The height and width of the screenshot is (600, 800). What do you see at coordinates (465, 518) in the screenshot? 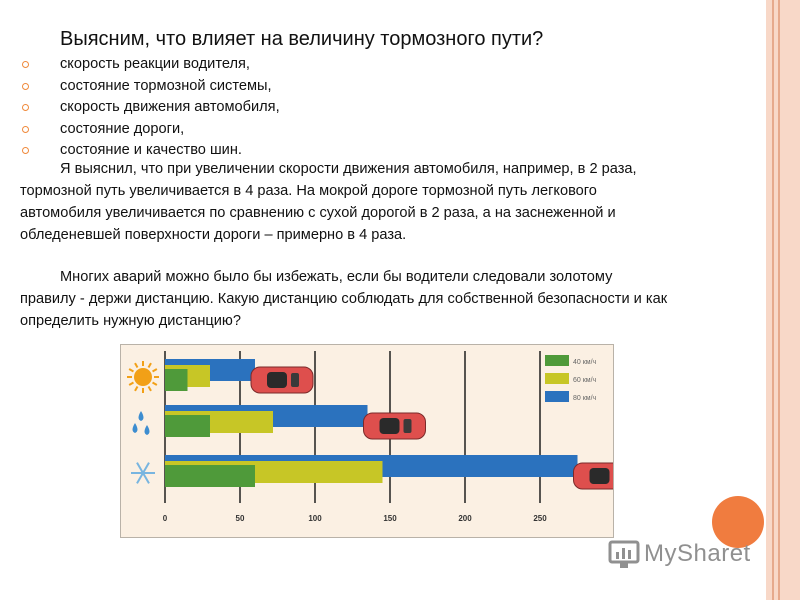
I see `x-tick-label: 200` at bounding box center [465, 518].